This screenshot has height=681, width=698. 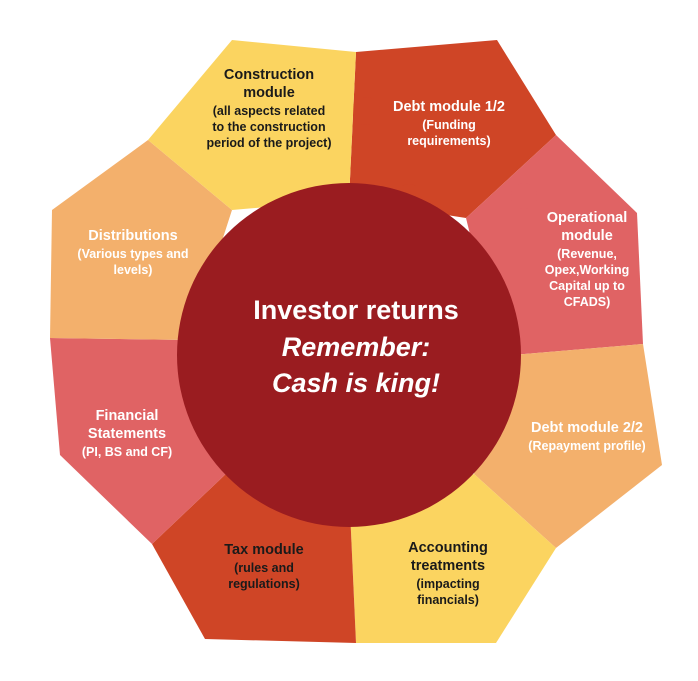 What do you see at coordinates (587, 254) in the screenshot?
I see `segment-operational-subtitle-0: (Revenue,` at bounding box center [587, 254].